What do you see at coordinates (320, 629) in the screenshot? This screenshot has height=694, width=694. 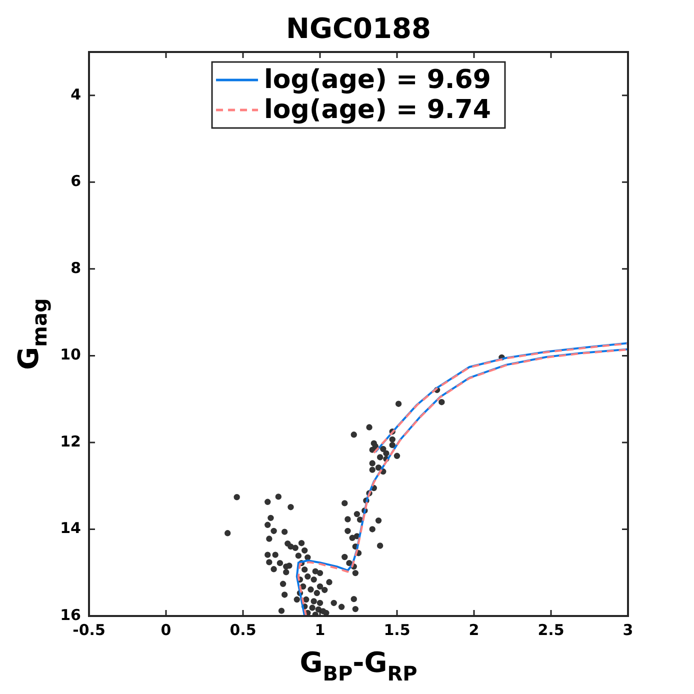 I see `x-tick-label: 1` at bounding box center [320, 629].